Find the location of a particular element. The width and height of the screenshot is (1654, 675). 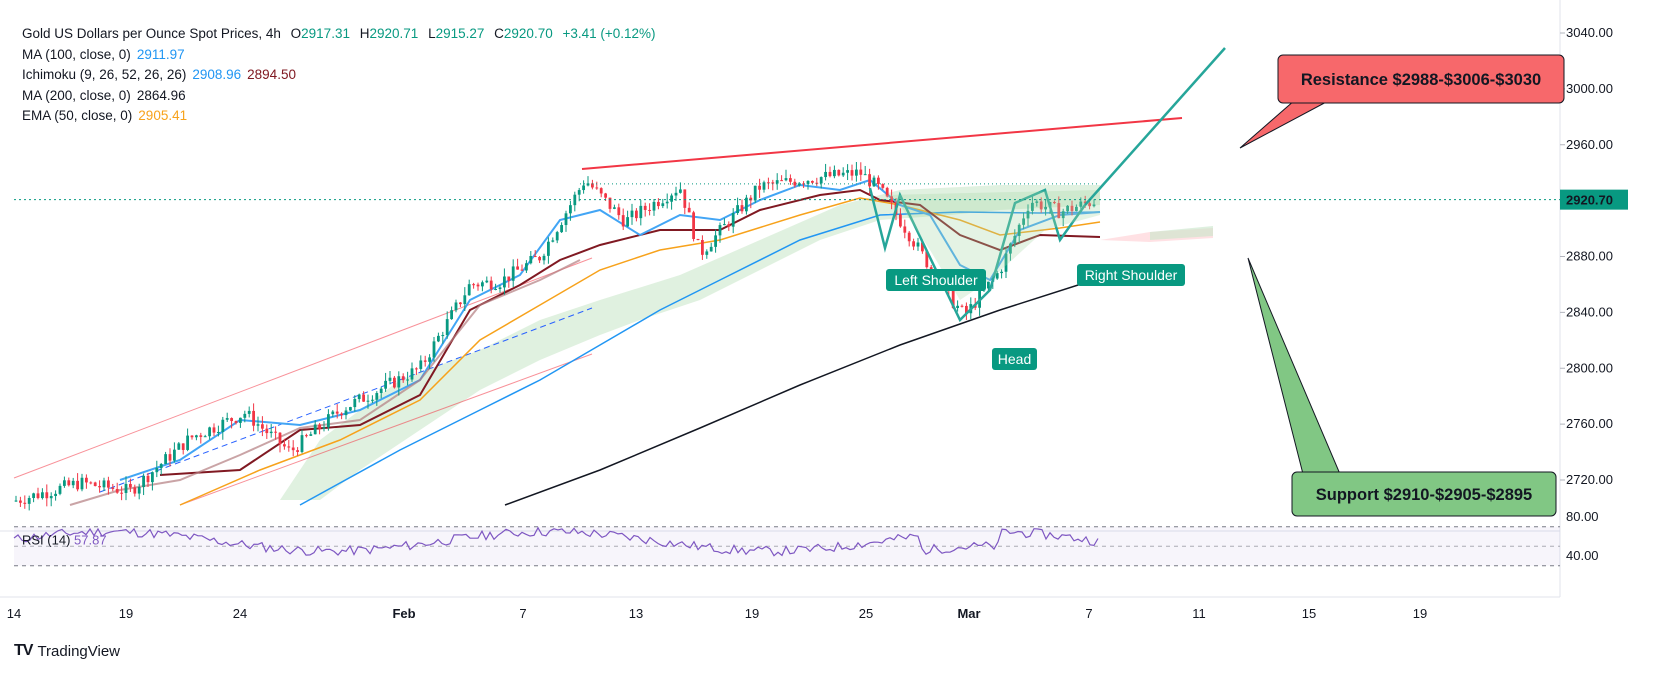

indicator-ma200: MA (200, close, 0) 2864.96 is located at coordinates (104, 95).